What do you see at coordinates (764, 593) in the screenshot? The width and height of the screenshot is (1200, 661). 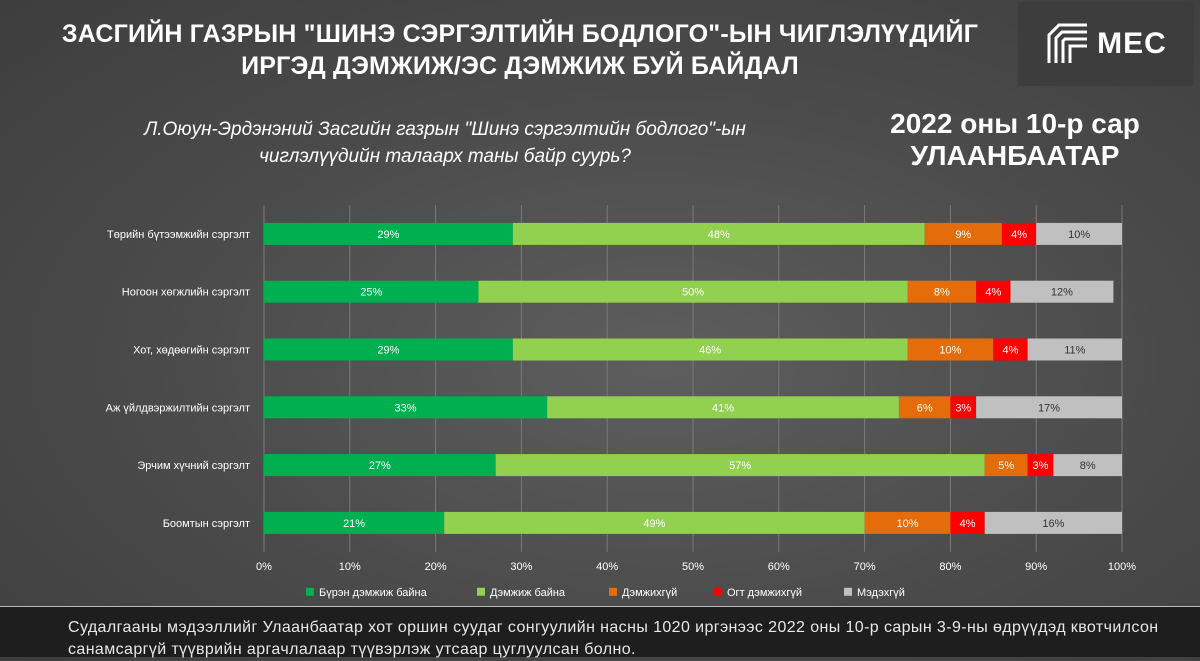 I see `legend-label: Огт дэмжихгүй` at bounding box center [764, 593].